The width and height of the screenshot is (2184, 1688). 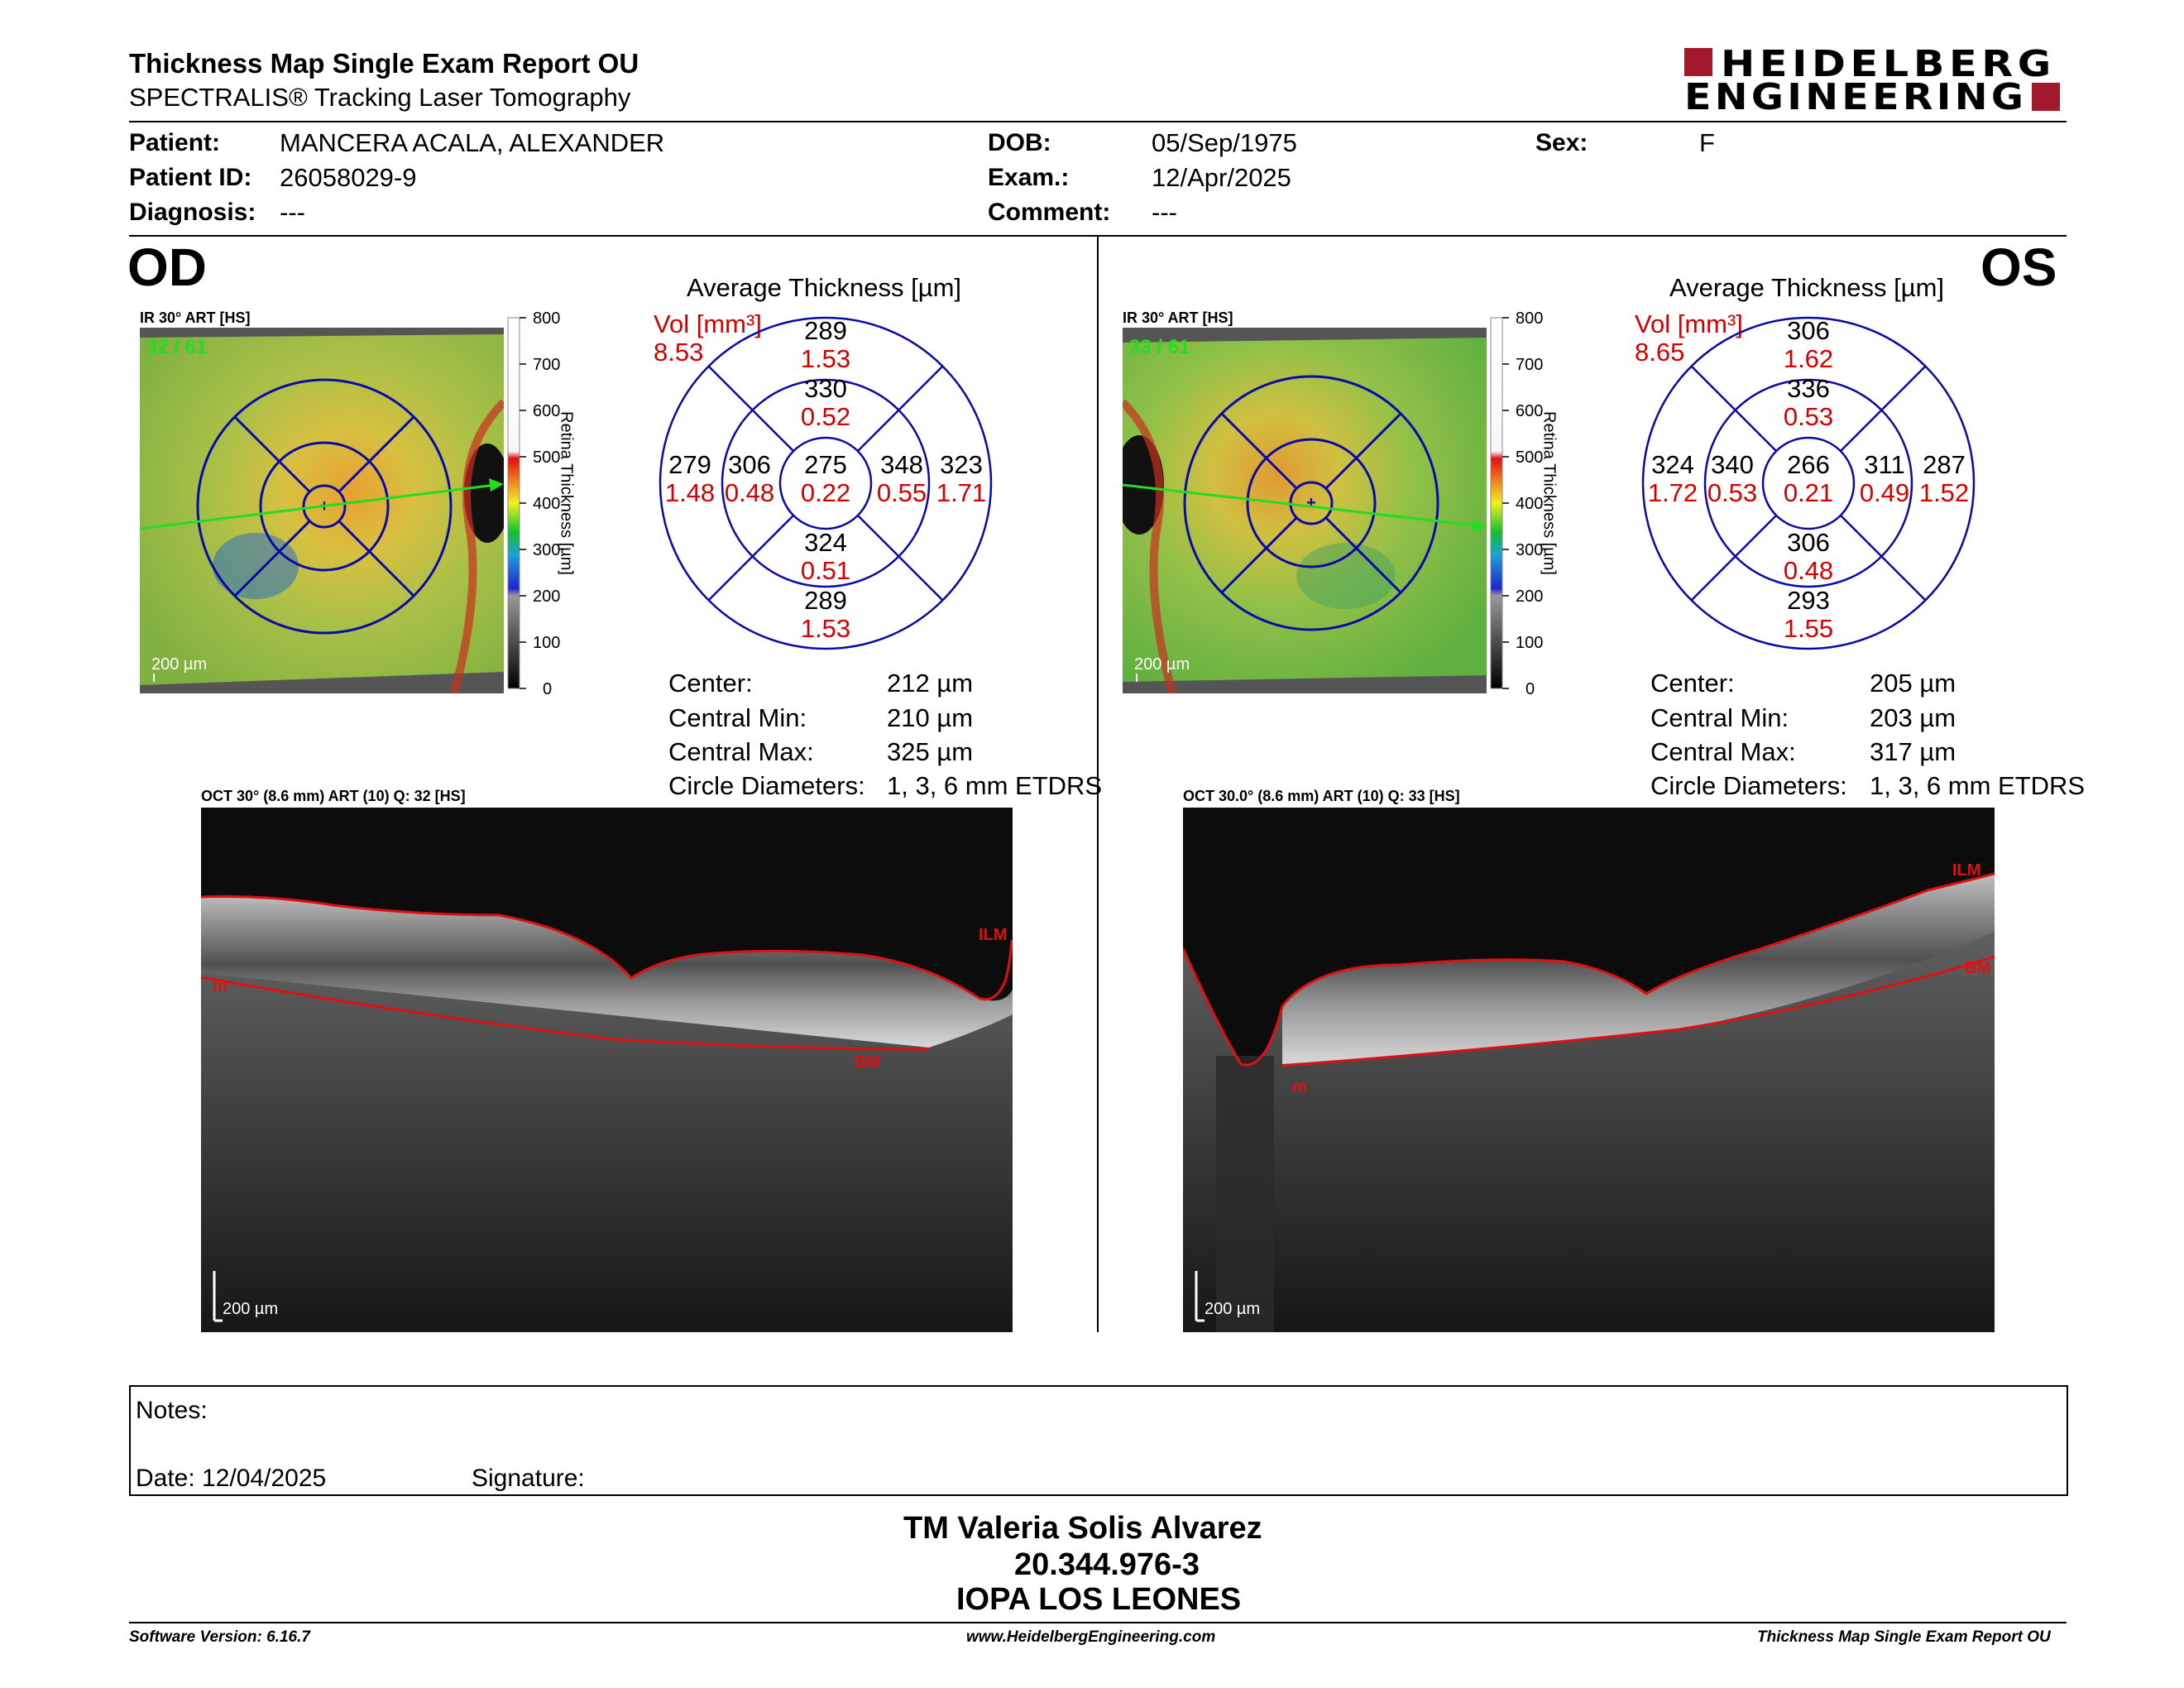 What do you see at coordinates (825, 570) in the screenshot?
I see `od-inner-inf-volume: 0.51` at bounding box center [825, 570].